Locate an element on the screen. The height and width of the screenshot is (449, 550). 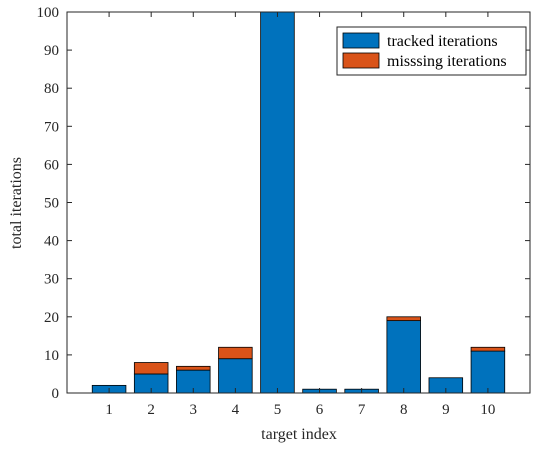
y-tick-label: 30 is located at coordinates (51, 280).